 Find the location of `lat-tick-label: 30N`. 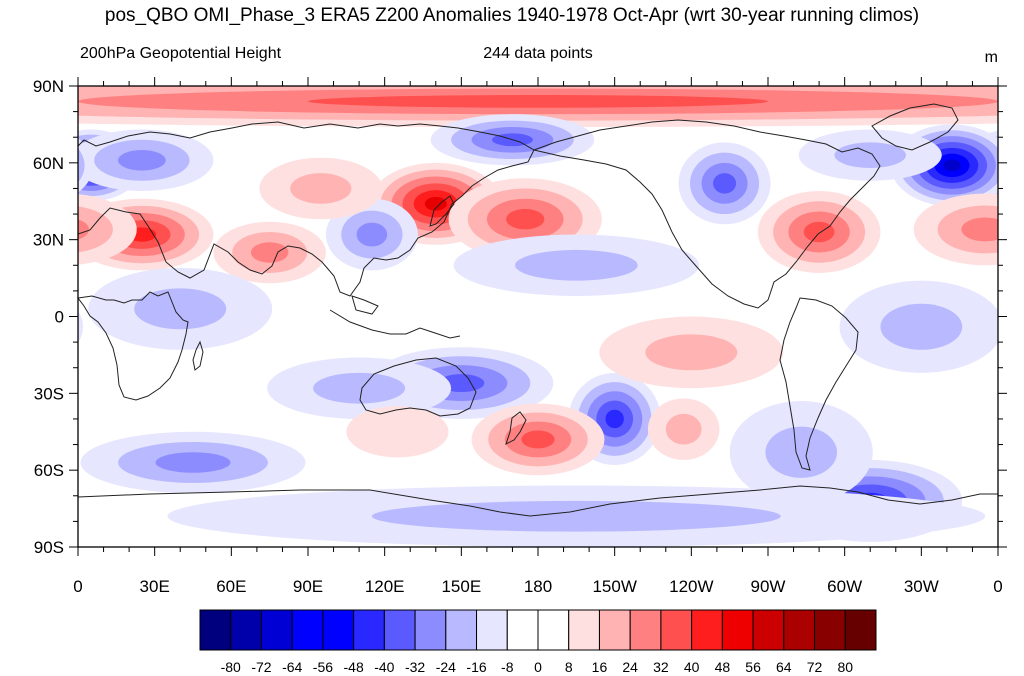

lat-tick-label: 30N is located at coordinates (48, 240).